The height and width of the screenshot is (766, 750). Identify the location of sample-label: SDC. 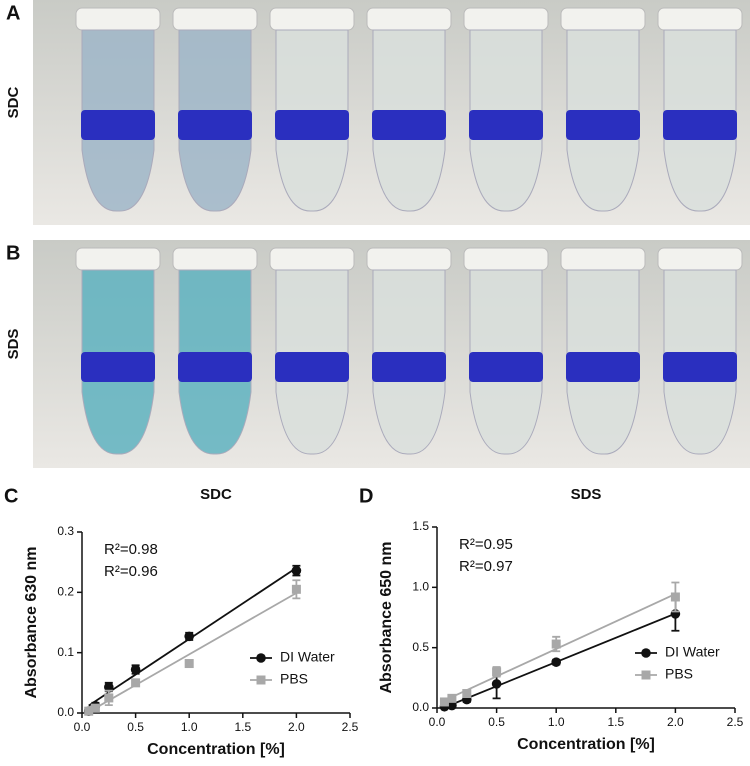
(13, 102).